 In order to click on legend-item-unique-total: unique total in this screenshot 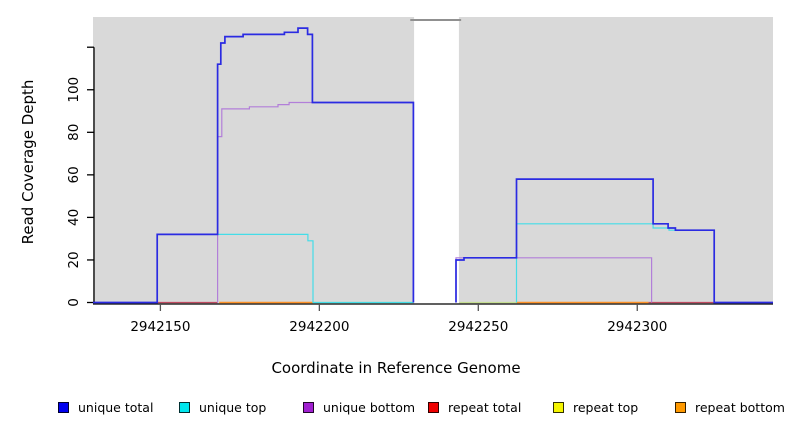, I will do `click(105, 407)`.